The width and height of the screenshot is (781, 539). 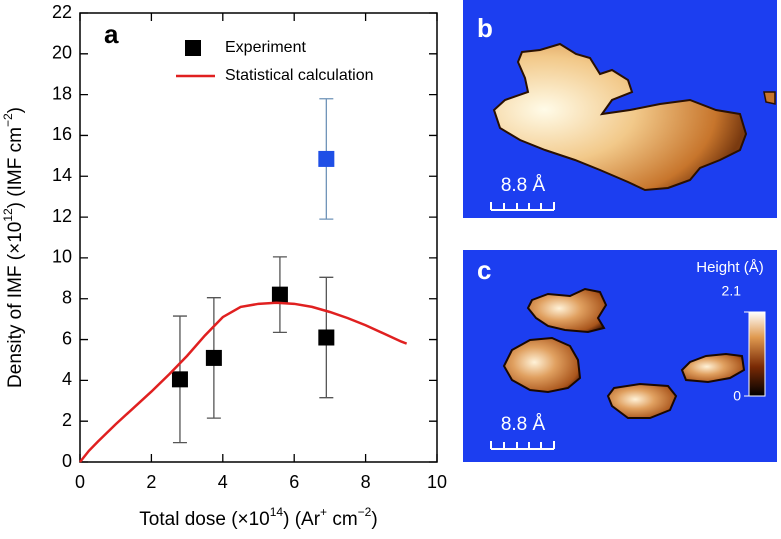 I want to click on y-tick-label: 14, so click(x=62, y=175).